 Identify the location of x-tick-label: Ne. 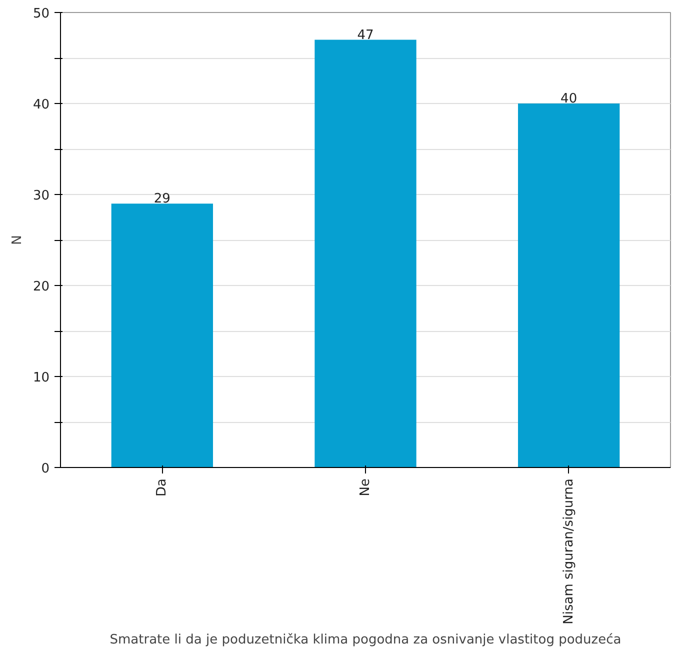
(365, 487).